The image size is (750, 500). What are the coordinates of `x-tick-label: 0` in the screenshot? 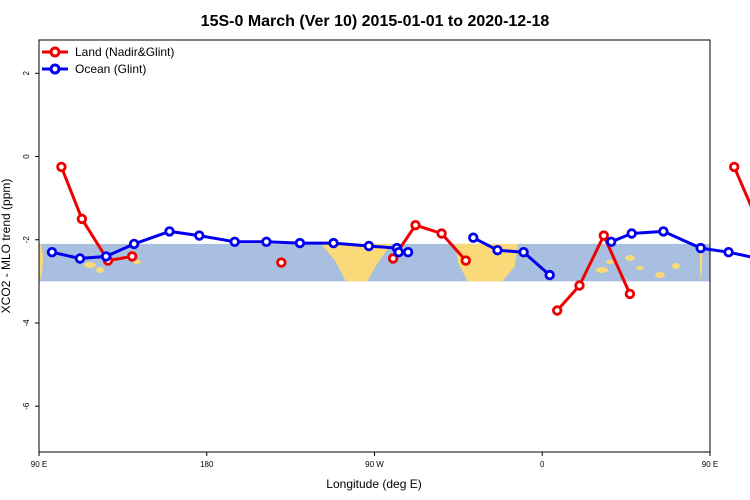 It's located at (542, 464).